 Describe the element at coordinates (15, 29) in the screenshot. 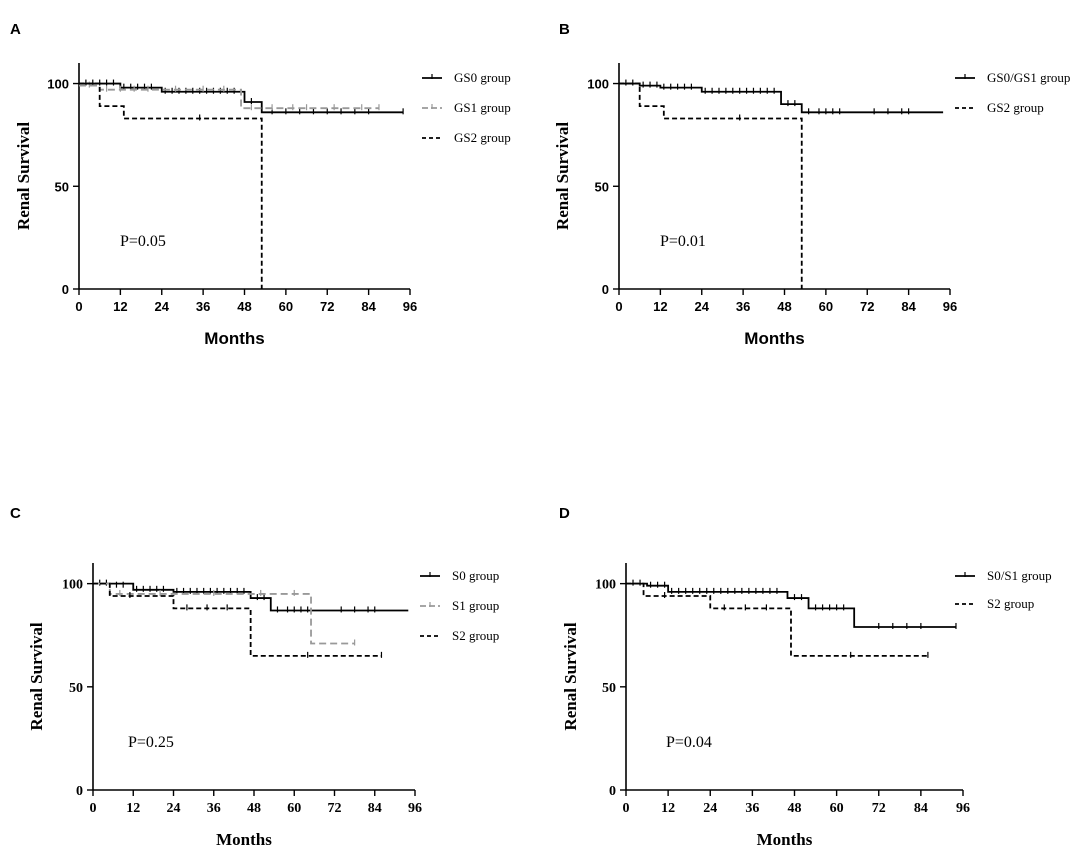

I see `panel-letter: A` at that location.